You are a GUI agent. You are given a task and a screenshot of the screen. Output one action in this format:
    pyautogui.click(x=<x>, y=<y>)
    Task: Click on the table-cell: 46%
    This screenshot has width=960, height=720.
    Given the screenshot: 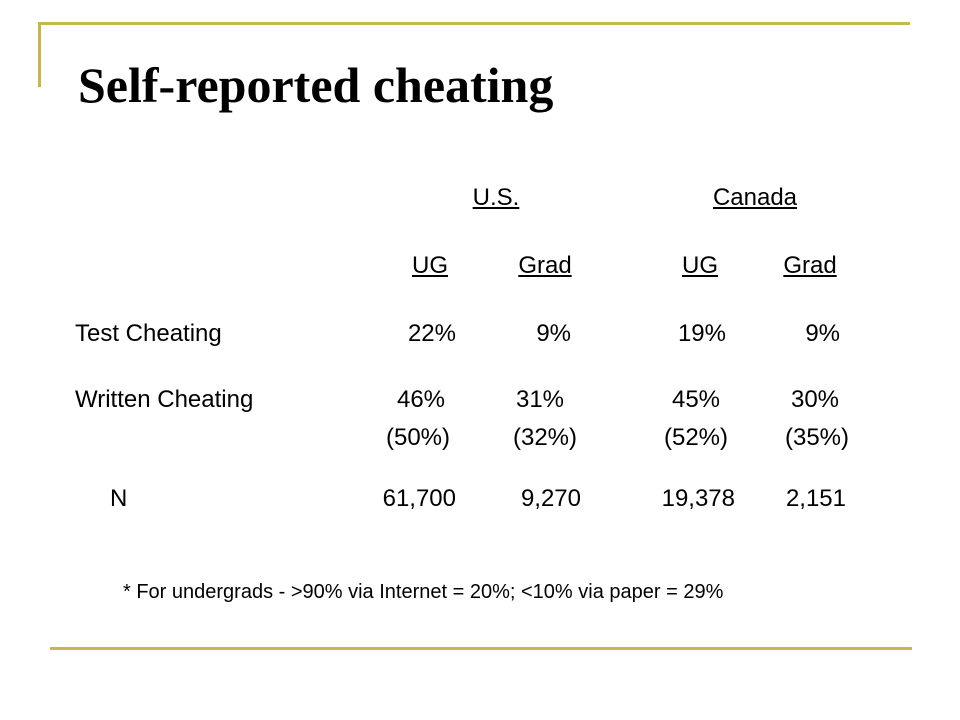 What is the action you would take?
    pyautogui.click(x=421, y=399)
    